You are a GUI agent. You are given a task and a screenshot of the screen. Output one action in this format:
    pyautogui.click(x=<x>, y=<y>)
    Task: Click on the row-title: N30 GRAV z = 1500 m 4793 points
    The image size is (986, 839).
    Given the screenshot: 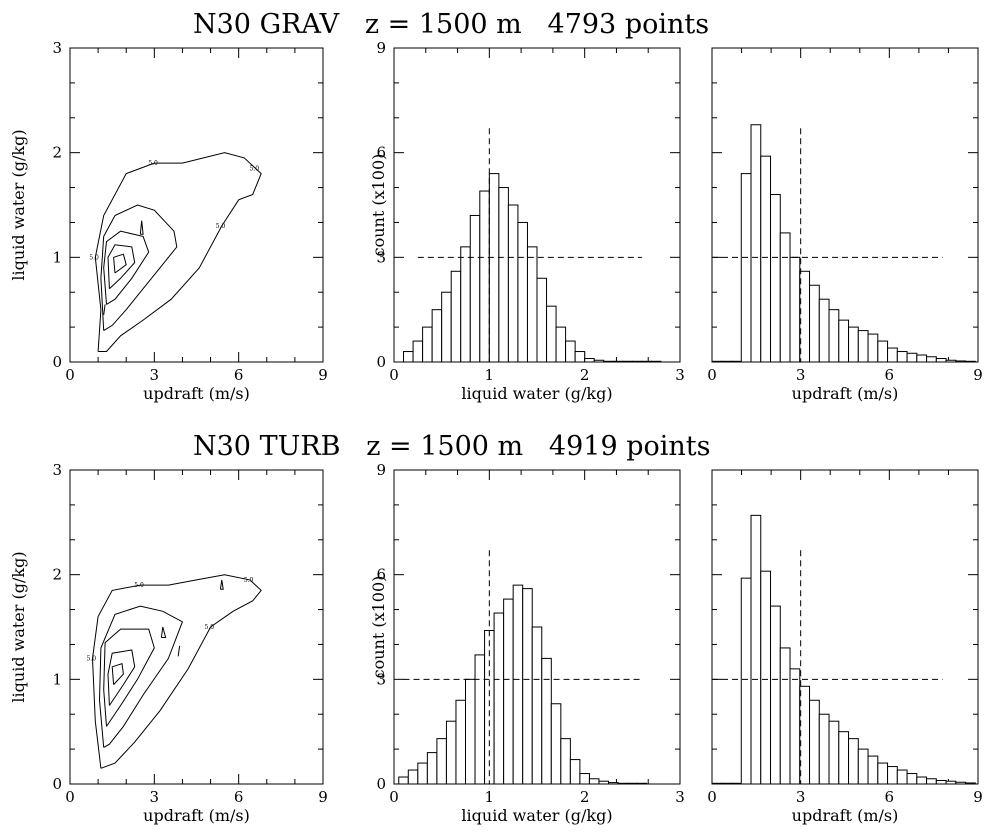 What is the action you would take?
    pyautogui.click(x=451, y=24)
    